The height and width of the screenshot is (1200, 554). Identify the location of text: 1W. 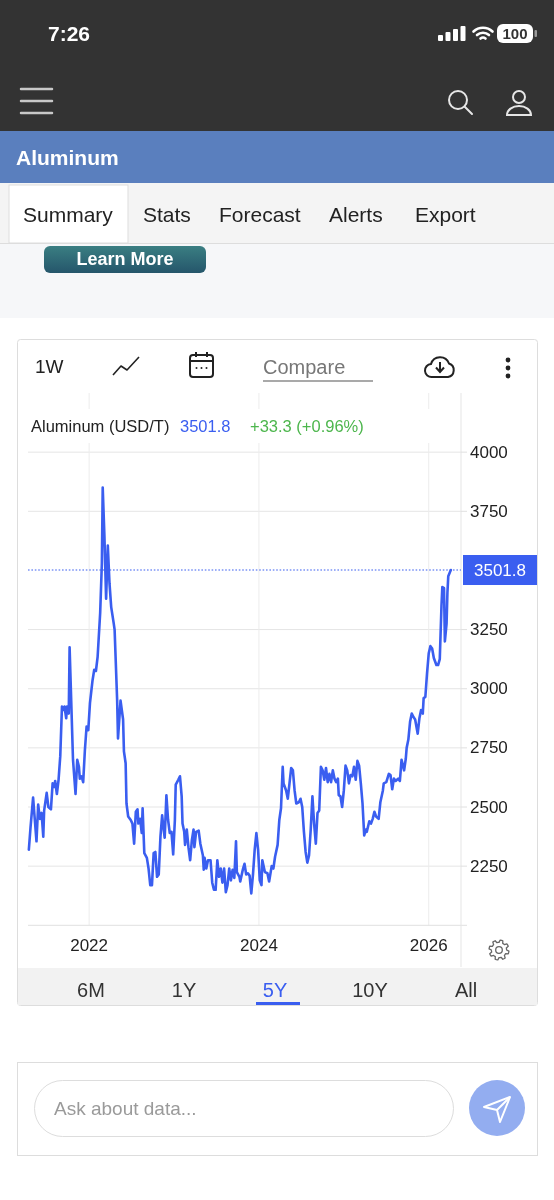
(49, 366).